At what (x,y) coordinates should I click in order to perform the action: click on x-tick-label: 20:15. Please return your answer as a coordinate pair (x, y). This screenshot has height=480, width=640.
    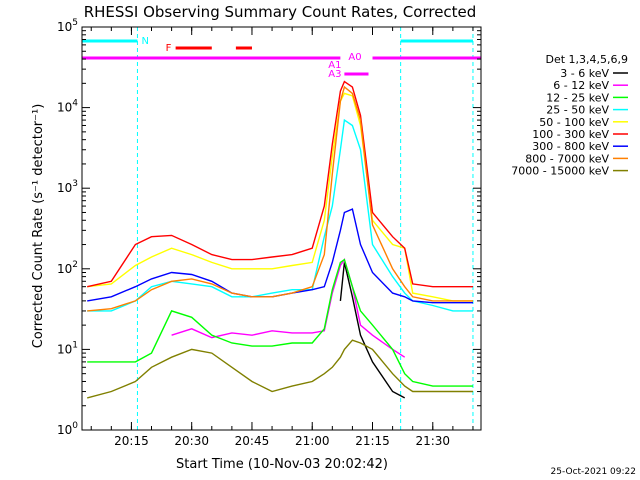
    Looking at the image, I should click on (131, 441).